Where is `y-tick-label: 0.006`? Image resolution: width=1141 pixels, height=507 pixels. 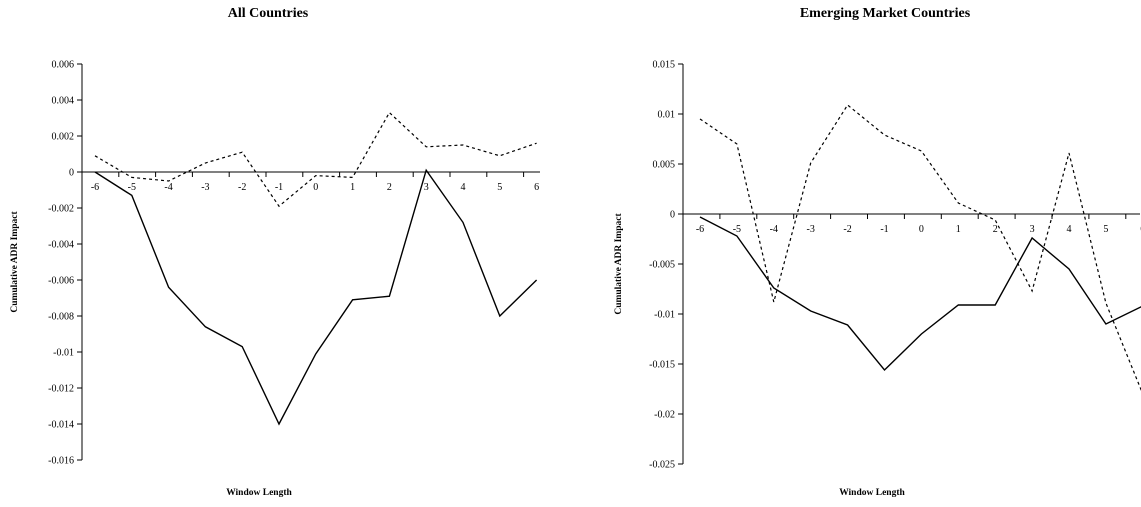 y-tick-label: 0.006 is located at coordinates (63, 65).